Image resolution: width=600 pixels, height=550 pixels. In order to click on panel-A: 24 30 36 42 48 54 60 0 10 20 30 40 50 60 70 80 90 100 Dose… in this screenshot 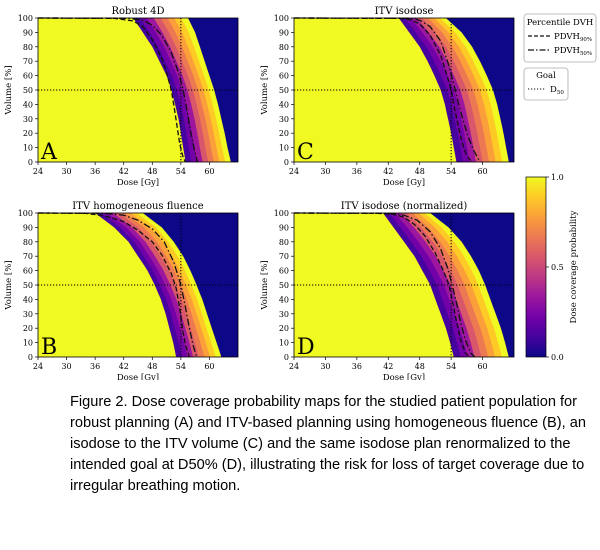, I will do `click(121, 97)`.